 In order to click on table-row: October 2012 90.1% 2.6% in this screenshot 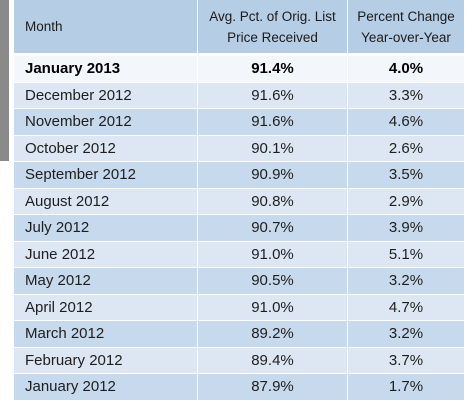, I will do `click(239, 148)`.